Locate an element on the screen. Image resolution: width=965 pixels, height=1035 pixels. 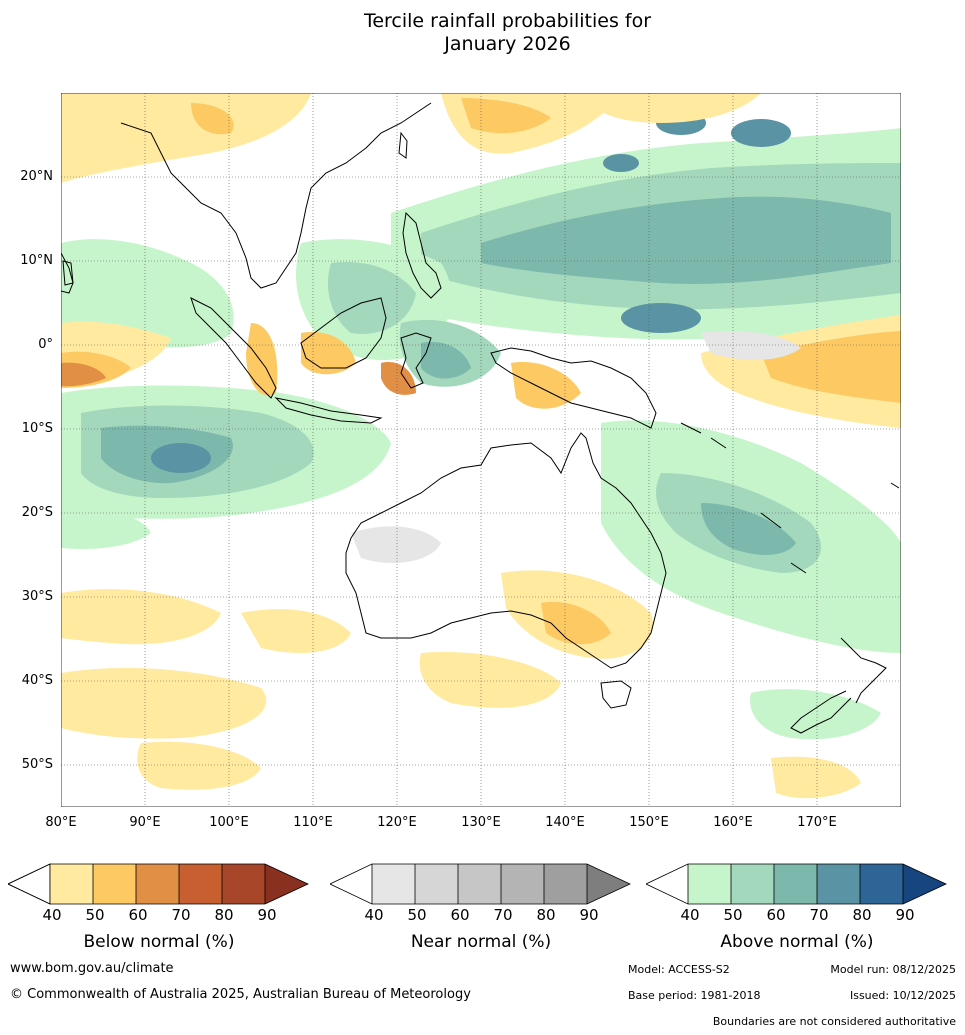
colorbar-above is located at coordinates (796, 884).